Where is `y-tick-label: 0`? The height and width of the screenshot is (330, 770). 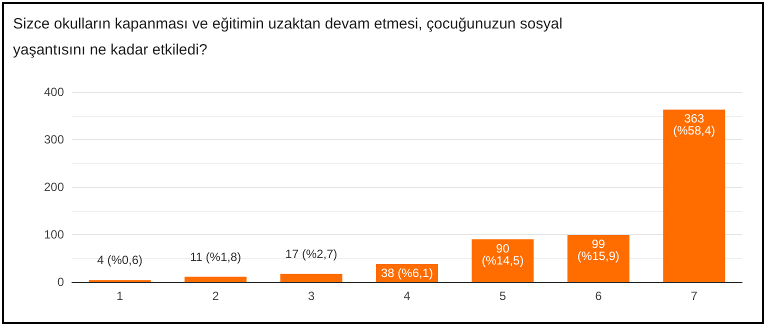
y-tick-label: 0 is located at coordinates (60, 282).